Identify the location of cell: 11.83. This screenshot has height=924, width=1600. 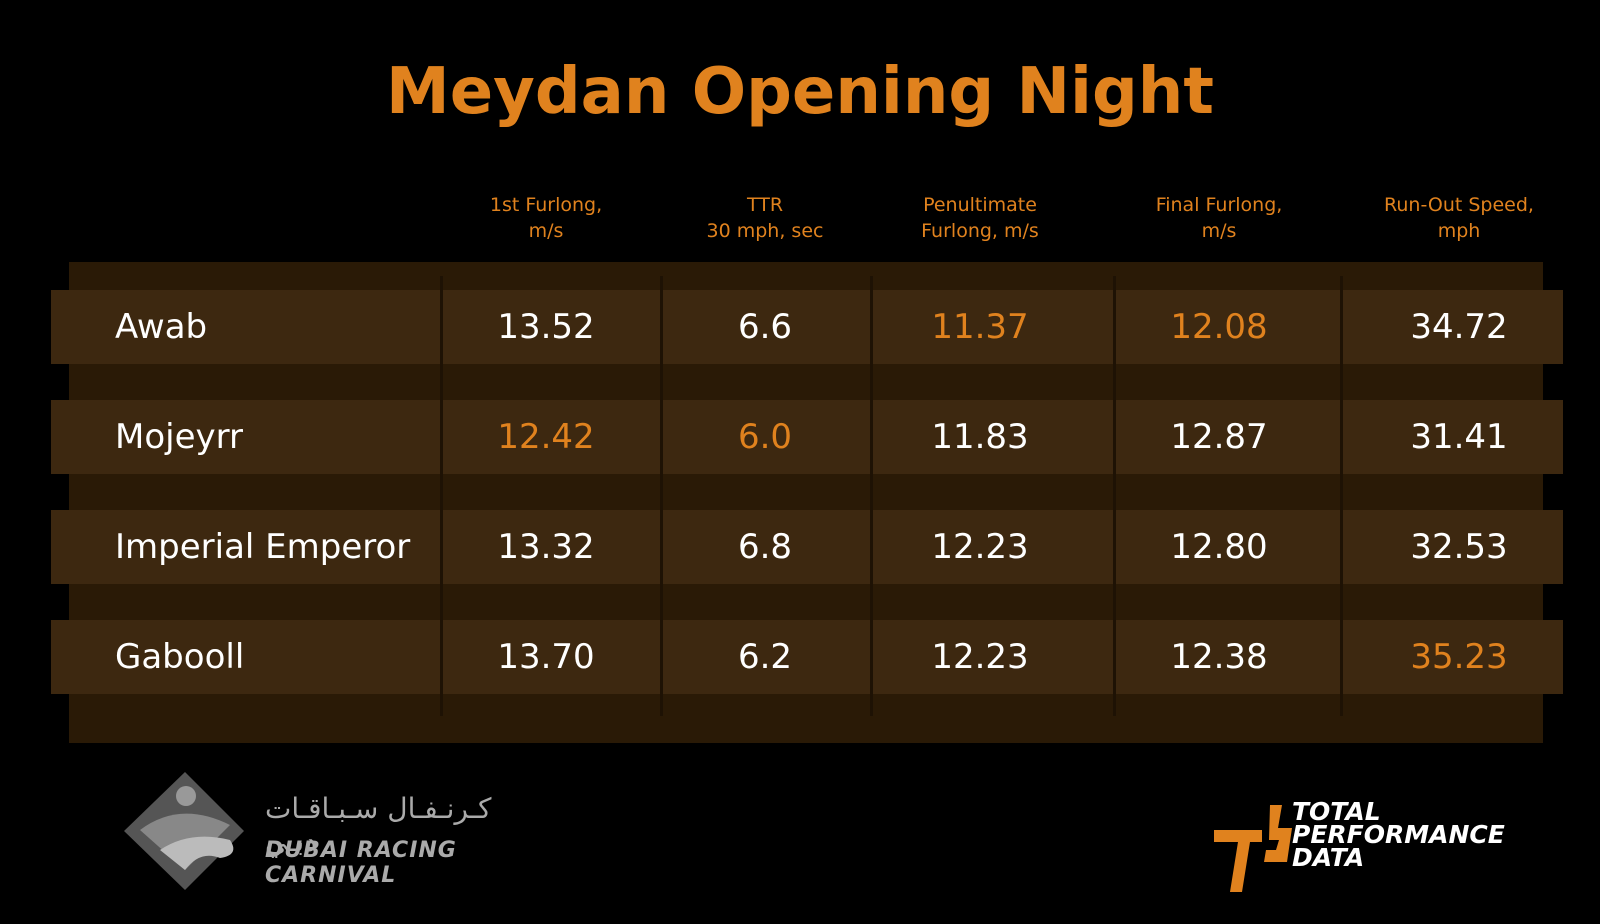
(980, 437).